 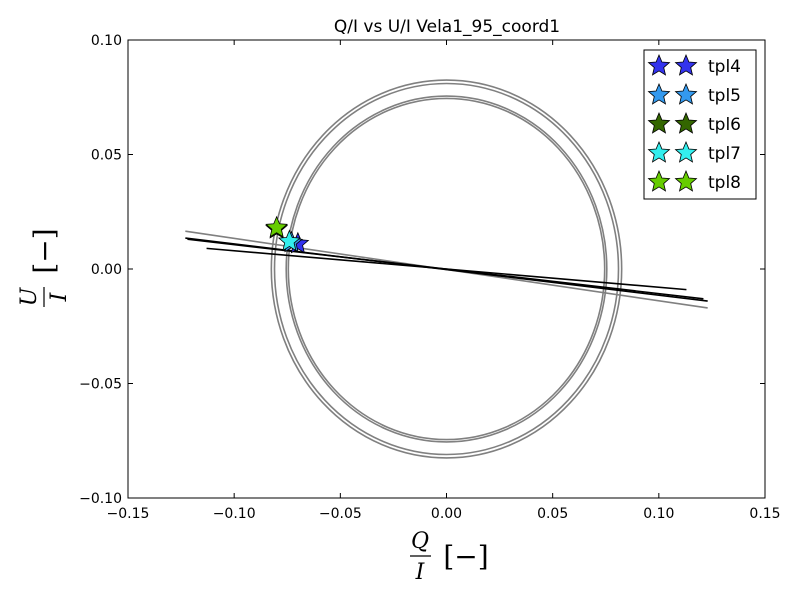 I want to click on y-tick-label: 0.00, so click(x=106, y=270).